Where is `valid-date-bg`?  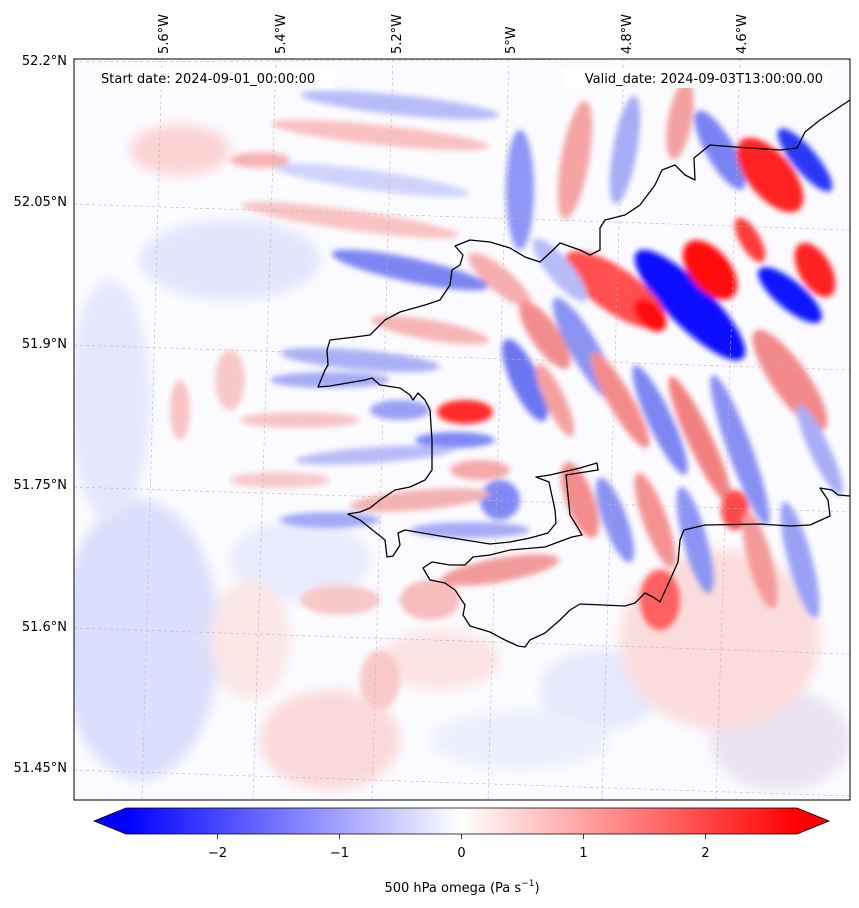
valid-date-bg is located at coordinates (696, 78).